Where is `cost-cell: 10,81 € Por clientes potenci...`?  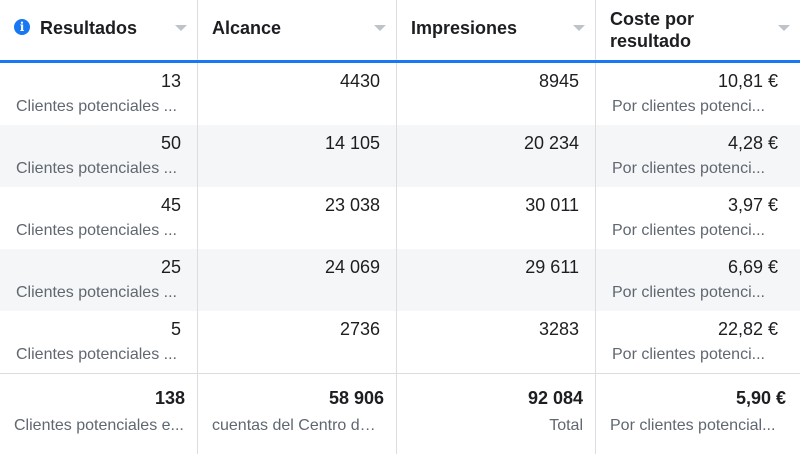 cost-cell: 10,81 € Por clientes potenci... is located at coordinates (698, 94).